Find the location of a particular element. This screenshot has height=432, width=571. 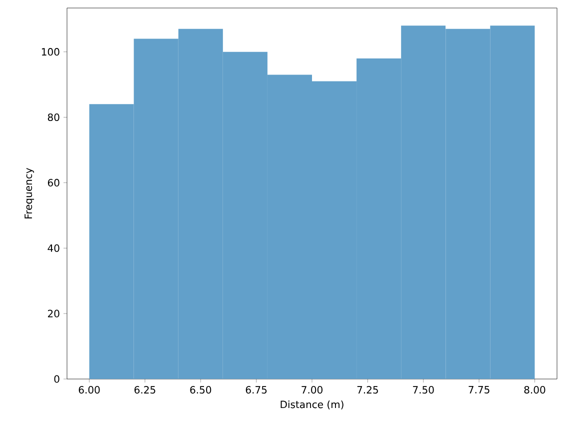

x-tick-label: 6.50 is located at coordinates (201, 390).